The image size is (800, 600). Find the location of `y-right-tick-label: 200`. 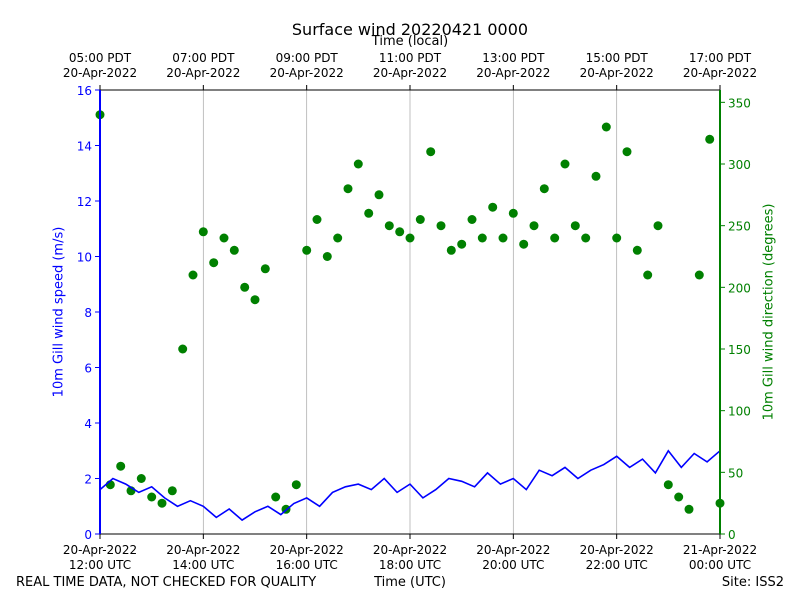

y-right-tick-label: 200 is located at coordinates (739, 288).